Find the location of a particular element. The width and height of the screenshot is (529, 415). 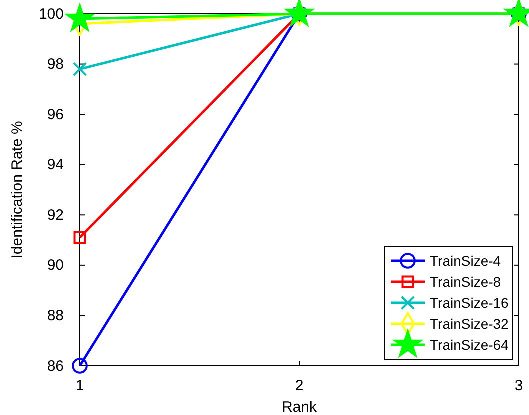

y-tick-label: 88 is located at coordinates (55, 316).